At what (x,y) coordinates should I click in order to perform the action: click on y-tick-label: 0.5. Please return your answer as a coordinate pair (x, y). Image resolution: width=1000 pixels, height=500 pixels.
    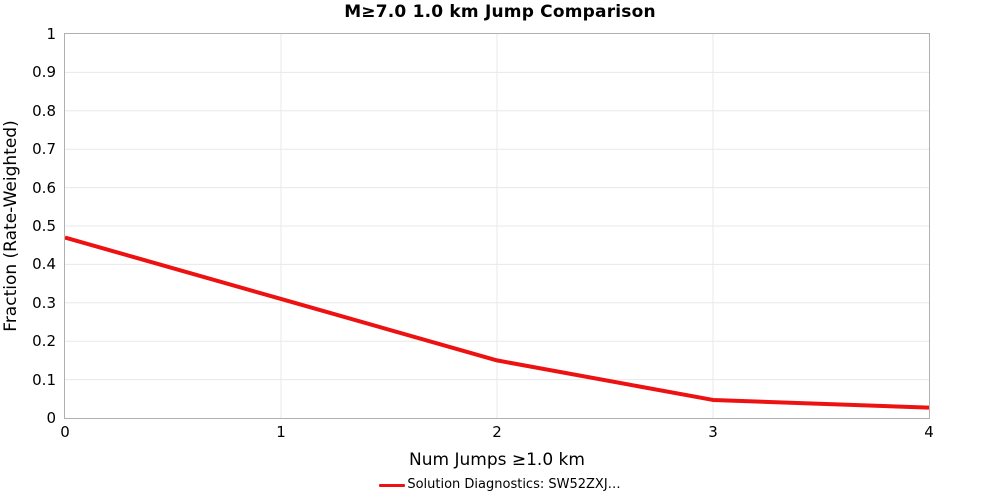
    Looking at the image, I should click on (44, 226).